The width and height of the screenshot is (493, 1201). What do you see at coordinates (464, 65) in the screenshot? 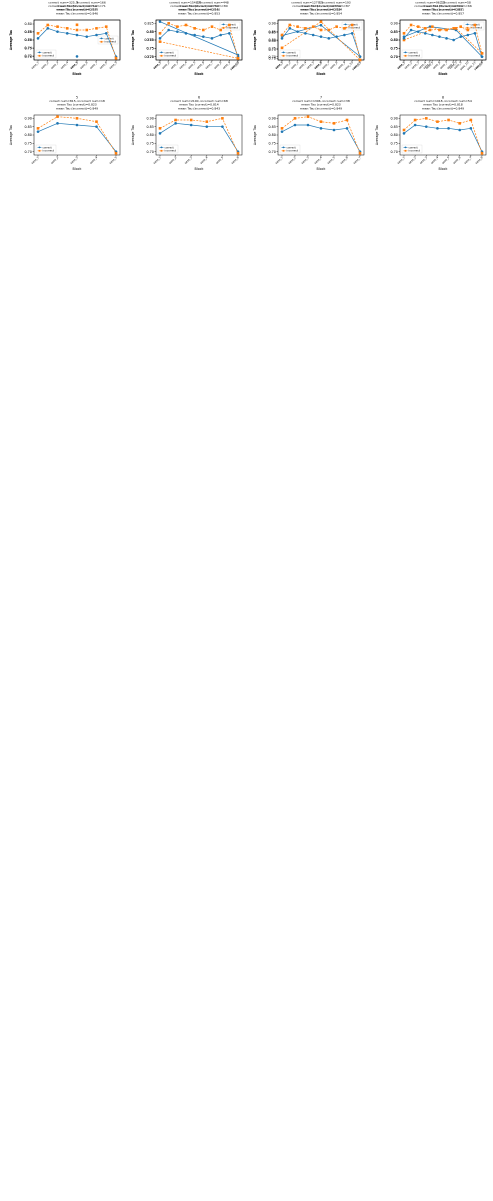
I see `x-tick-label: sess_10` at bounding box center [464, 65].